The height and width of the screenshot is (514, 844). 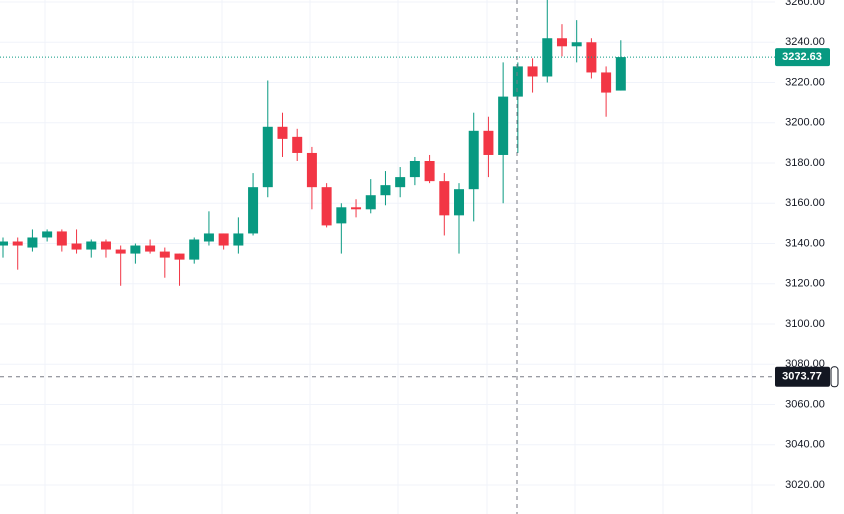 I want to click on last-price-tag, so click(x=802, y=57).